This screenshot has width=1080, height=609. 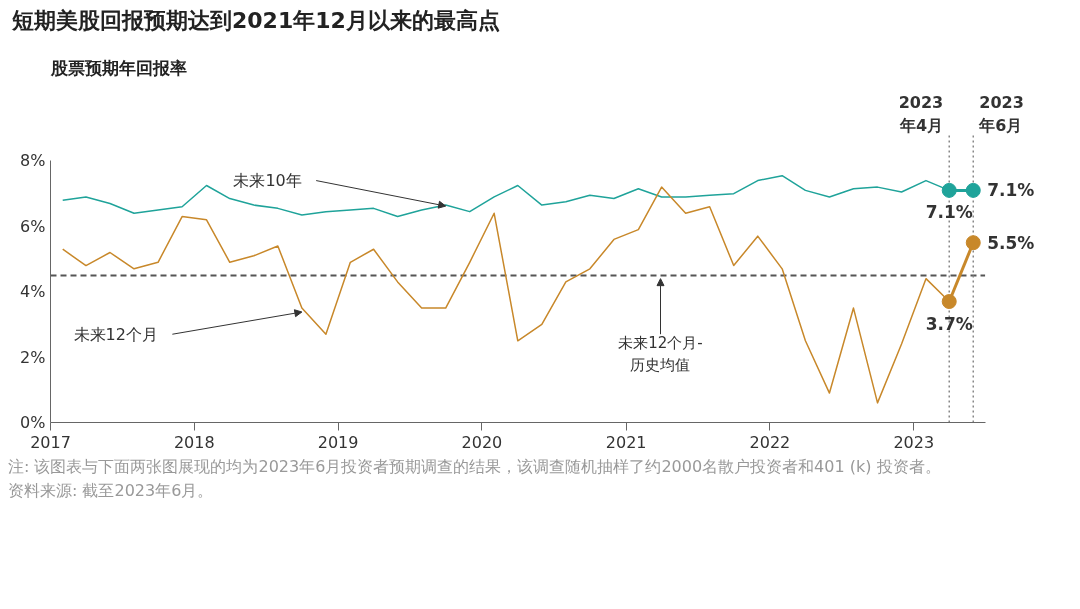 What do you see at coordinates (33, 226) in the screenshot?
I see `y-tick-label: 6%` at bounding box center [33, 226].